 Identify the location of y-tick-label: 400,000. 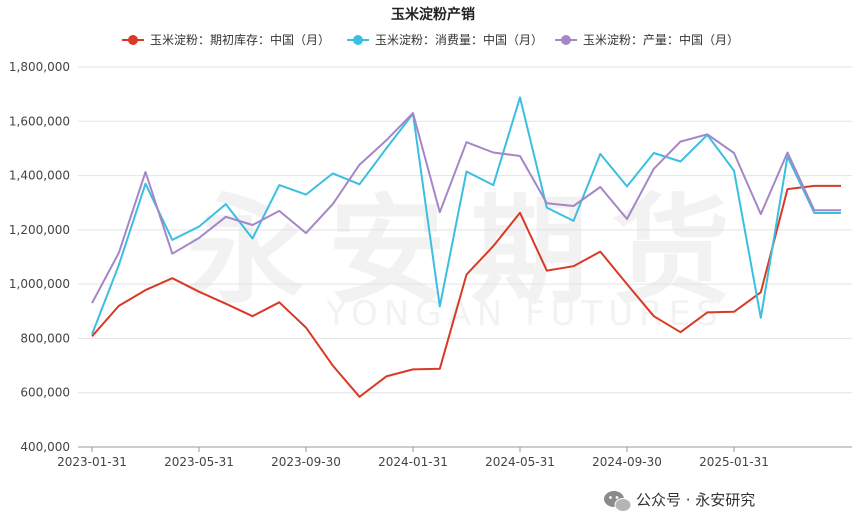
(45, 447).